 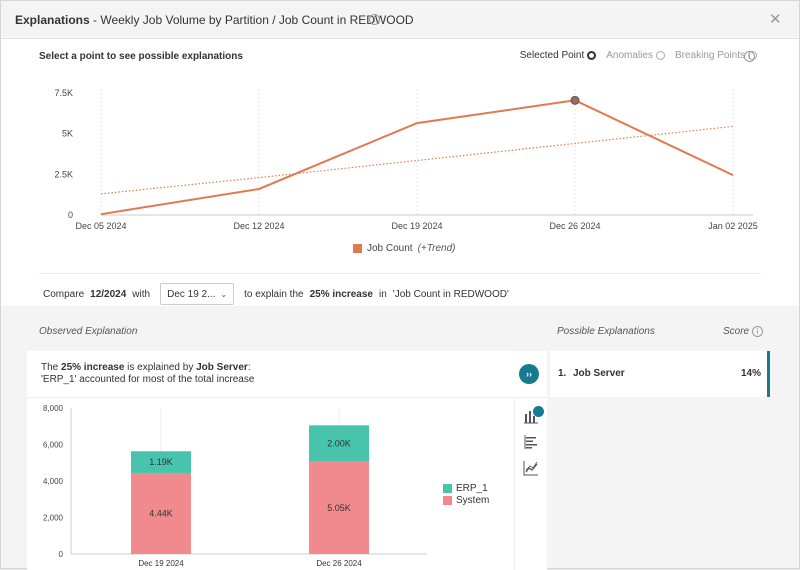 I want to click on selected-point-radio-icon, so click(x=592, y=55).